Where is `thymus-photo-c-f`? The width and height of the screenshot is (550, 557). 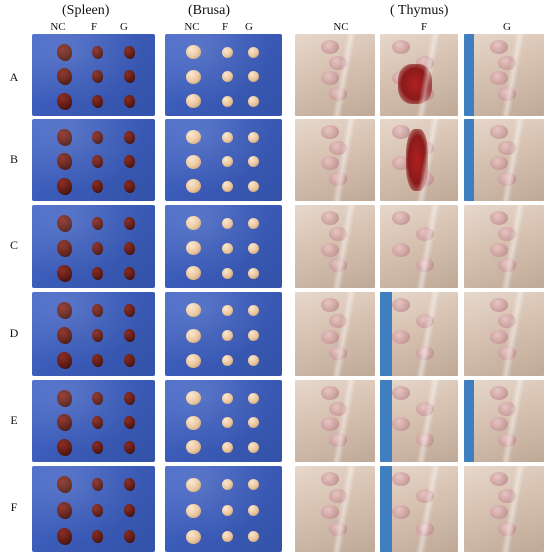
thymus-photo-c-f is located at coordinates (419, 246).